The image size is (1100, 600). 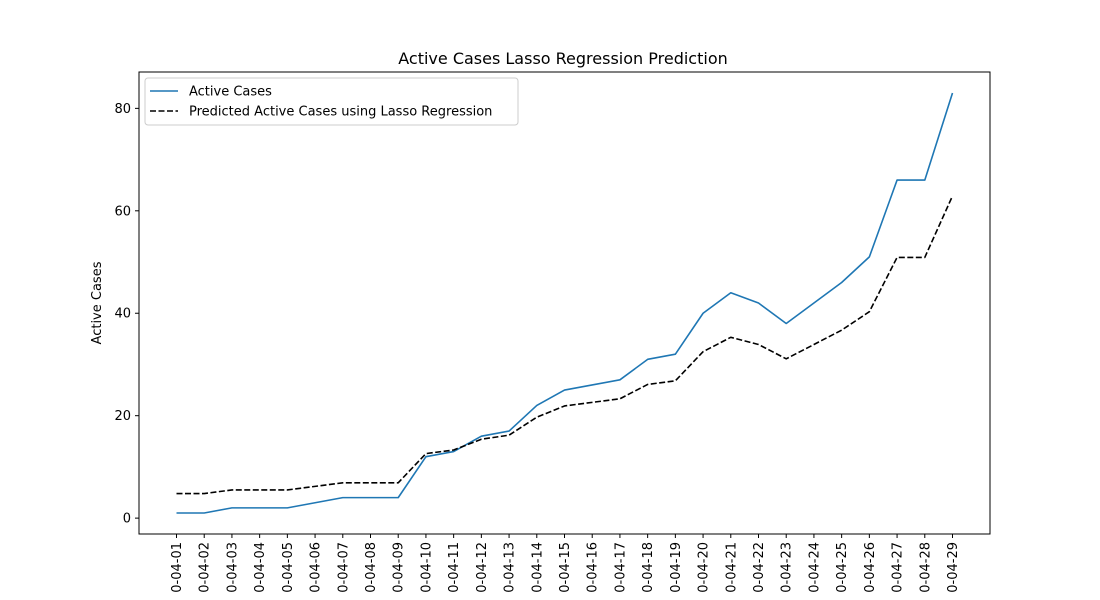 What do you see at coordinates (316, 567) in the screenshot?
I see `x-tick-label: 0-04-06` at bounding box center [316, 567].